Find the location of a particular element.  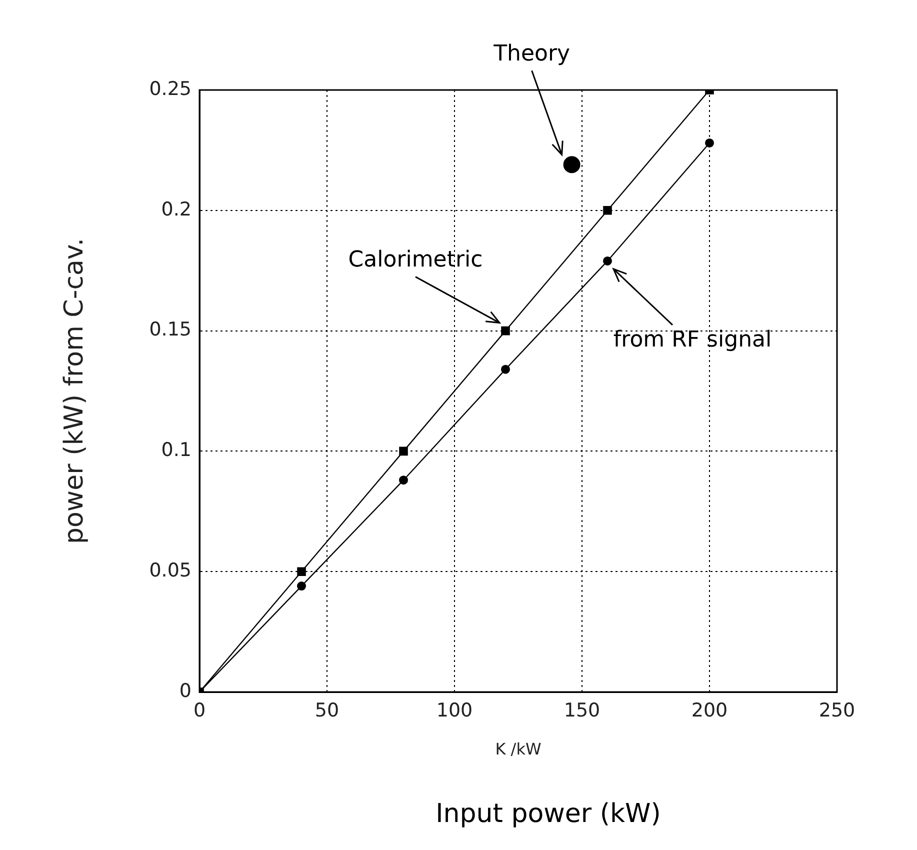

x-tick-label: 0 is located at coordinates (199, 710).